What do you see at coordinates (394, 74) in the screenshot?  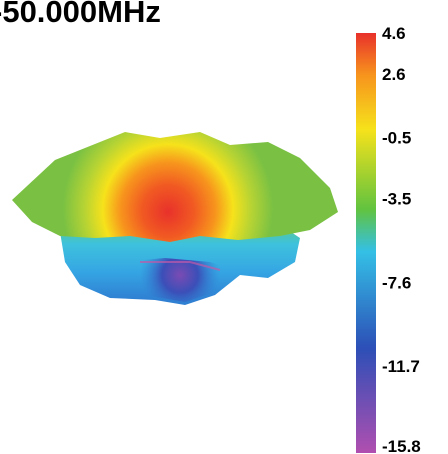 I see `colorbar-tick-label: 2.6` at bounding box center [394, 74].